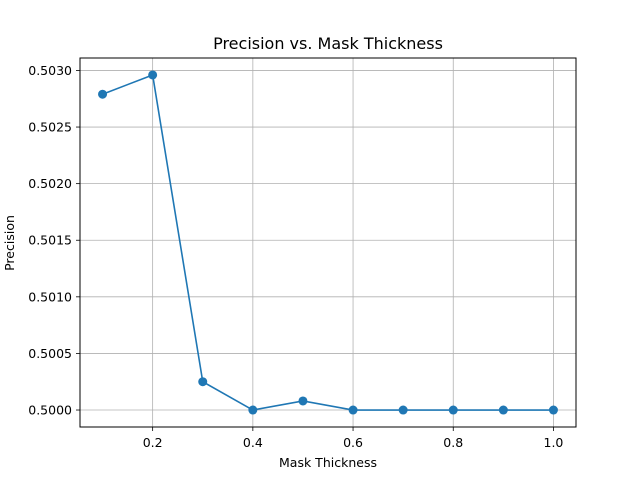  I want to click on y-tick-label: 0.5005, so click(50, 353).